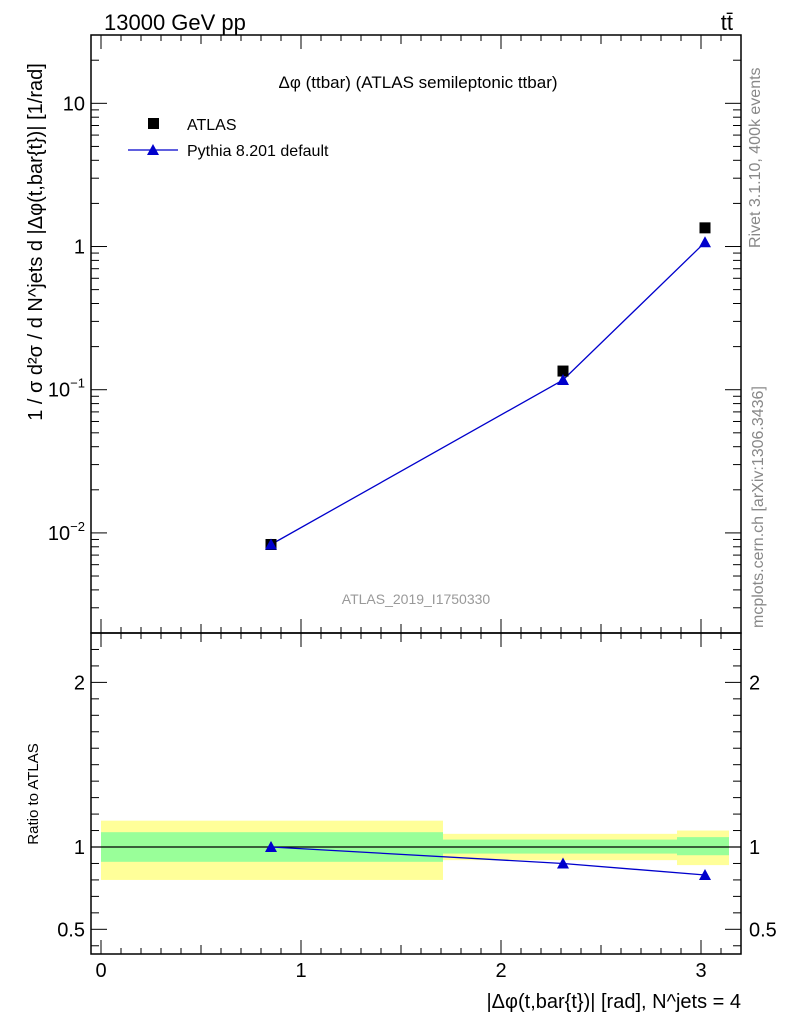 Image resolution: width=786 pixels, height=1024 pixels. I want to click on main-y-tick-label: 1, so click(79, 248).